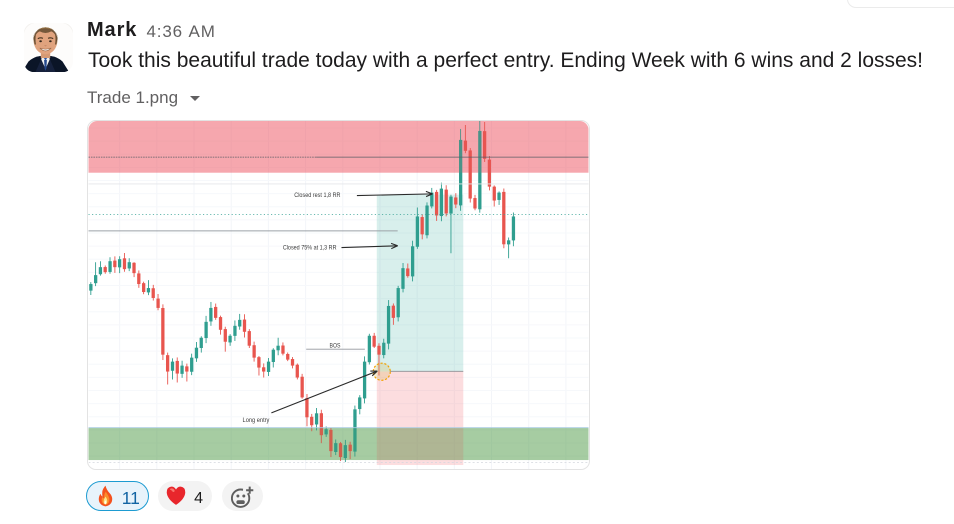  What do you see at coordinates (257, 420) in the screenshot?
I see `svg-text: Long entry` at bounding box center [257, 420].